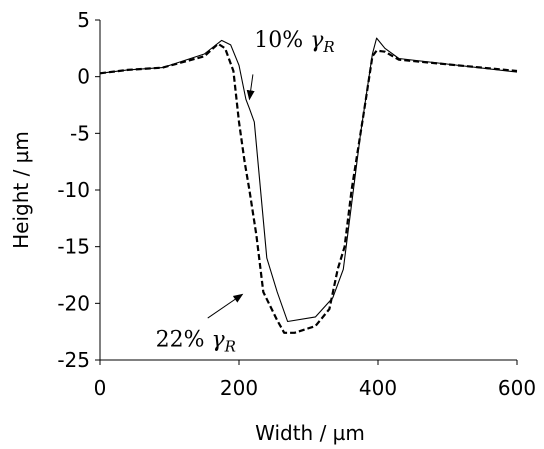 The width and height of the screenshot is (544, 449). I want to click on x-axis-title: Width / µm, so click(310, 433).